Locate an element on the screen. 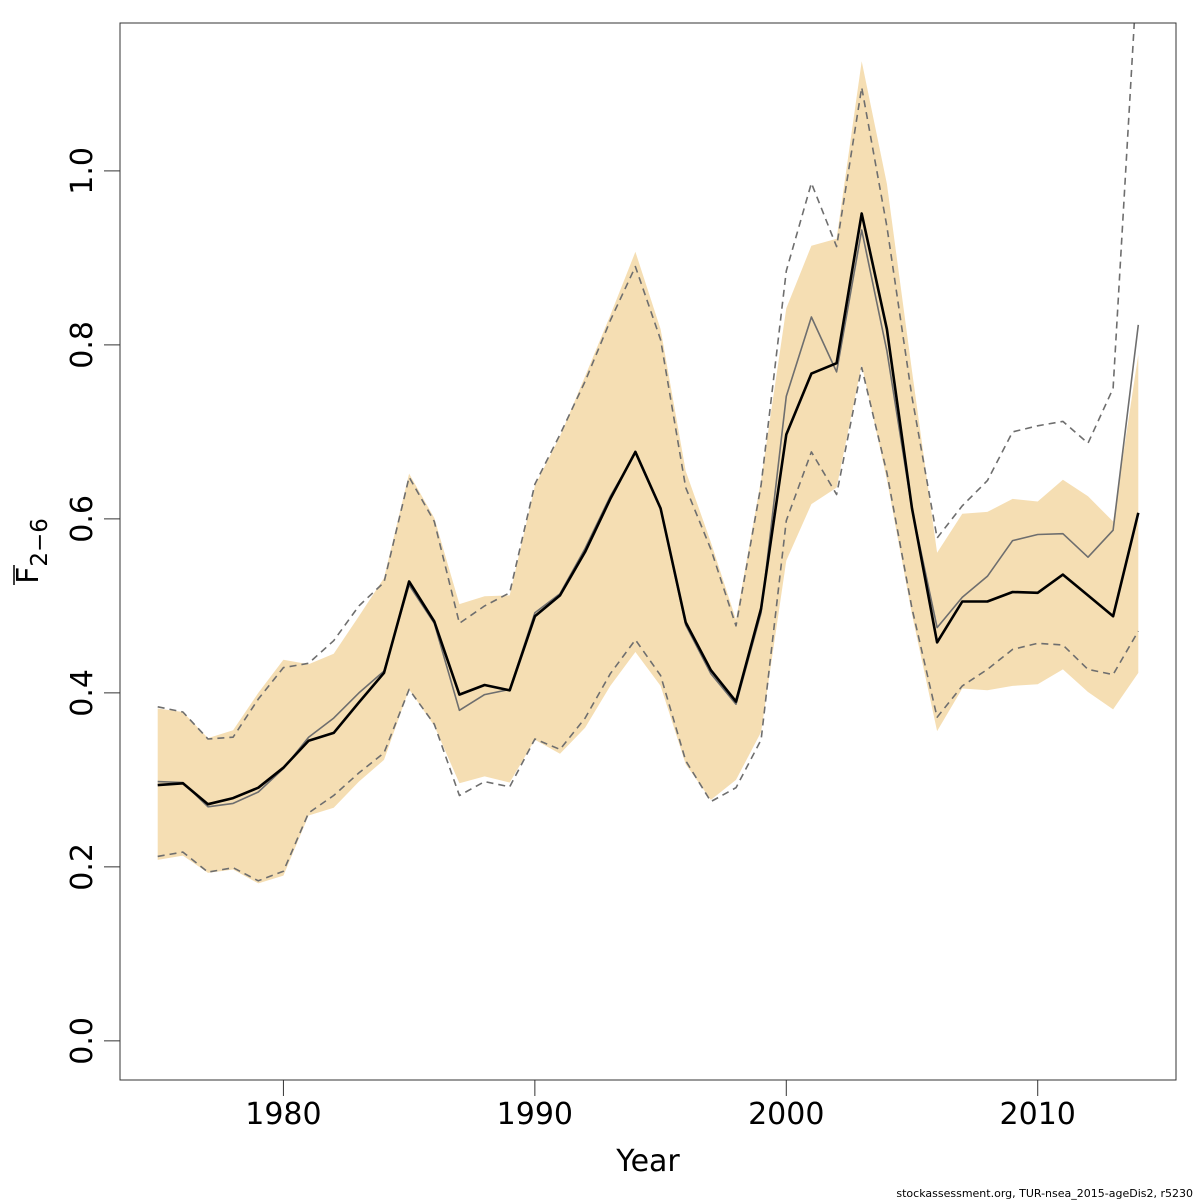 This screenshot has height=1200, width=1200. y-axis-title: F2−6 is located at coordinates (32, 551).